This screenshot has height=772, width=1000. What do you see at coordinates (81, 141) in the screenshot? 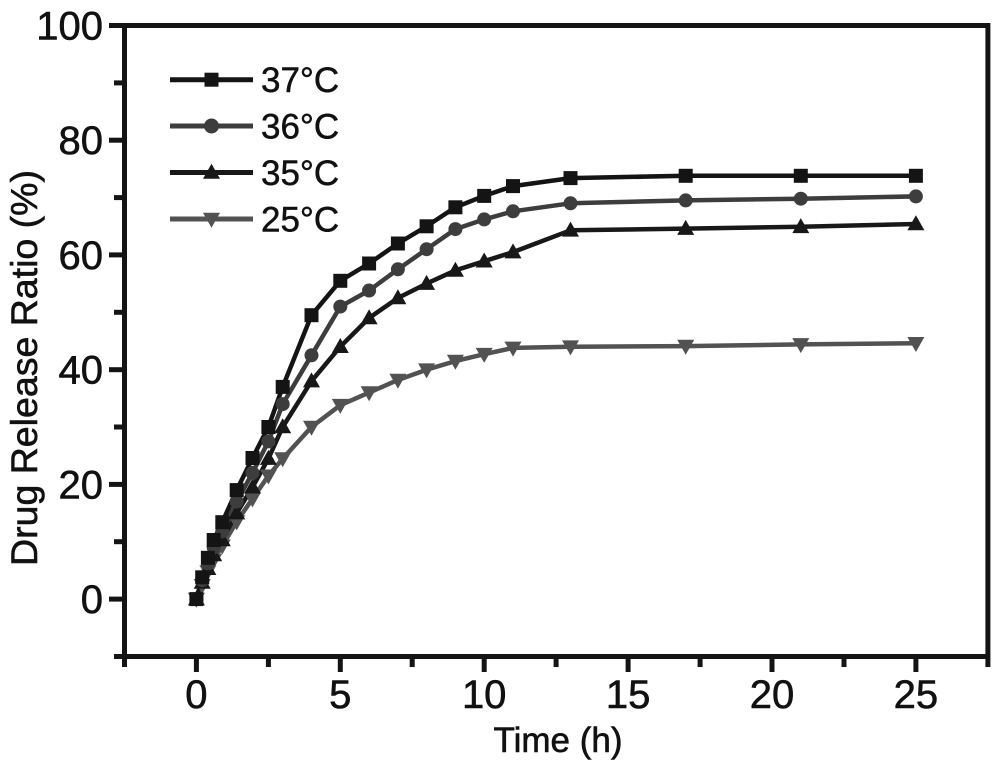
I see `svg-text: 80` at bounding box center [81, 141].